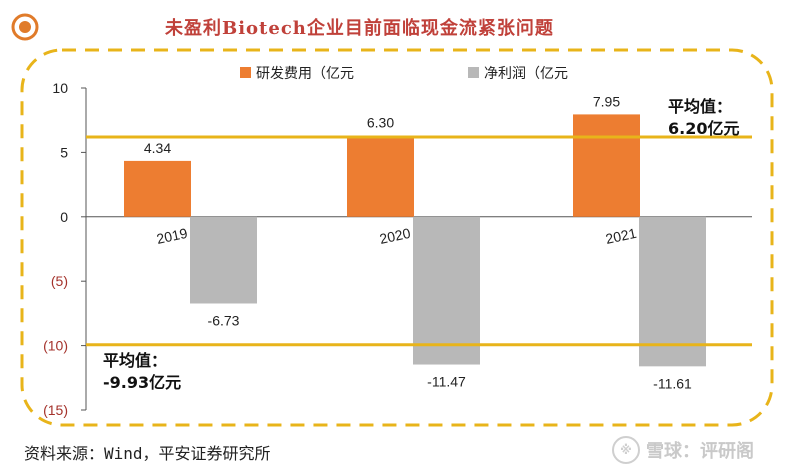 This screenshot has width=800, height=472. I want to click on title-circle-icon, so click(25, 27).